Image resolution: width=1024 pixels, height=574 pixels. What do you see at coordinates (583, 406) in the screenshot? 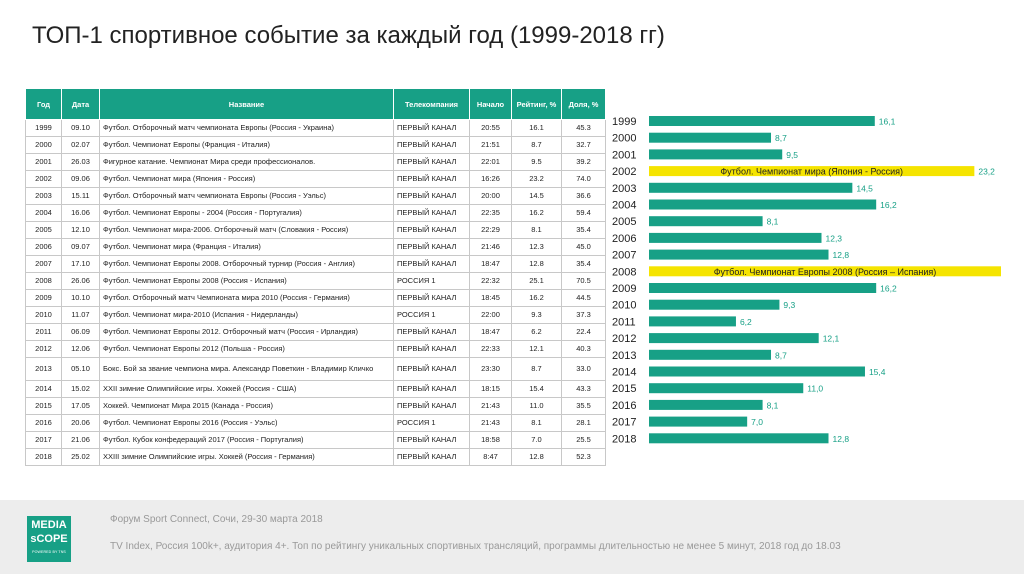
I see `table-cell: 35.5` at bounding box center [583, 406].